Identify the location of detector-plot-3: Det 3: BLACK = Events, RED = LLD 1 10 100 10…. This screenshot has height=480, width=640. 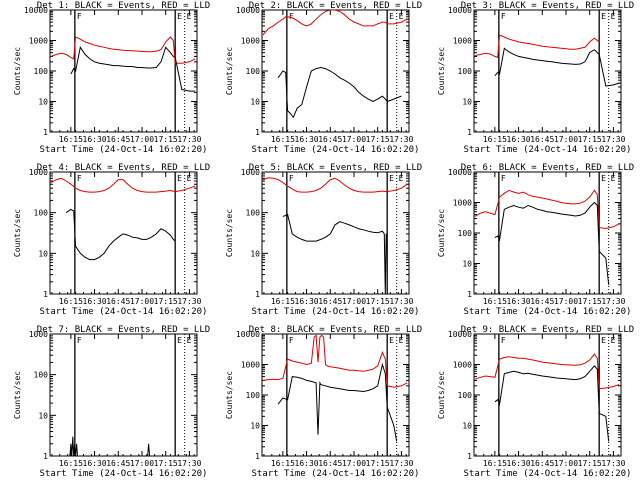
(535, 78).